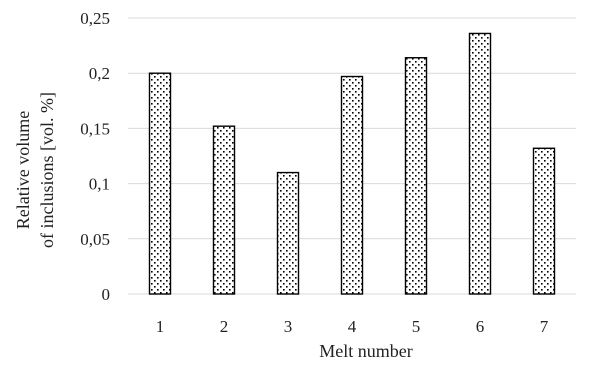 The width and height of the screenshot is (591, 365). I want to click on x-tick-label: 4, so click(352, 326).